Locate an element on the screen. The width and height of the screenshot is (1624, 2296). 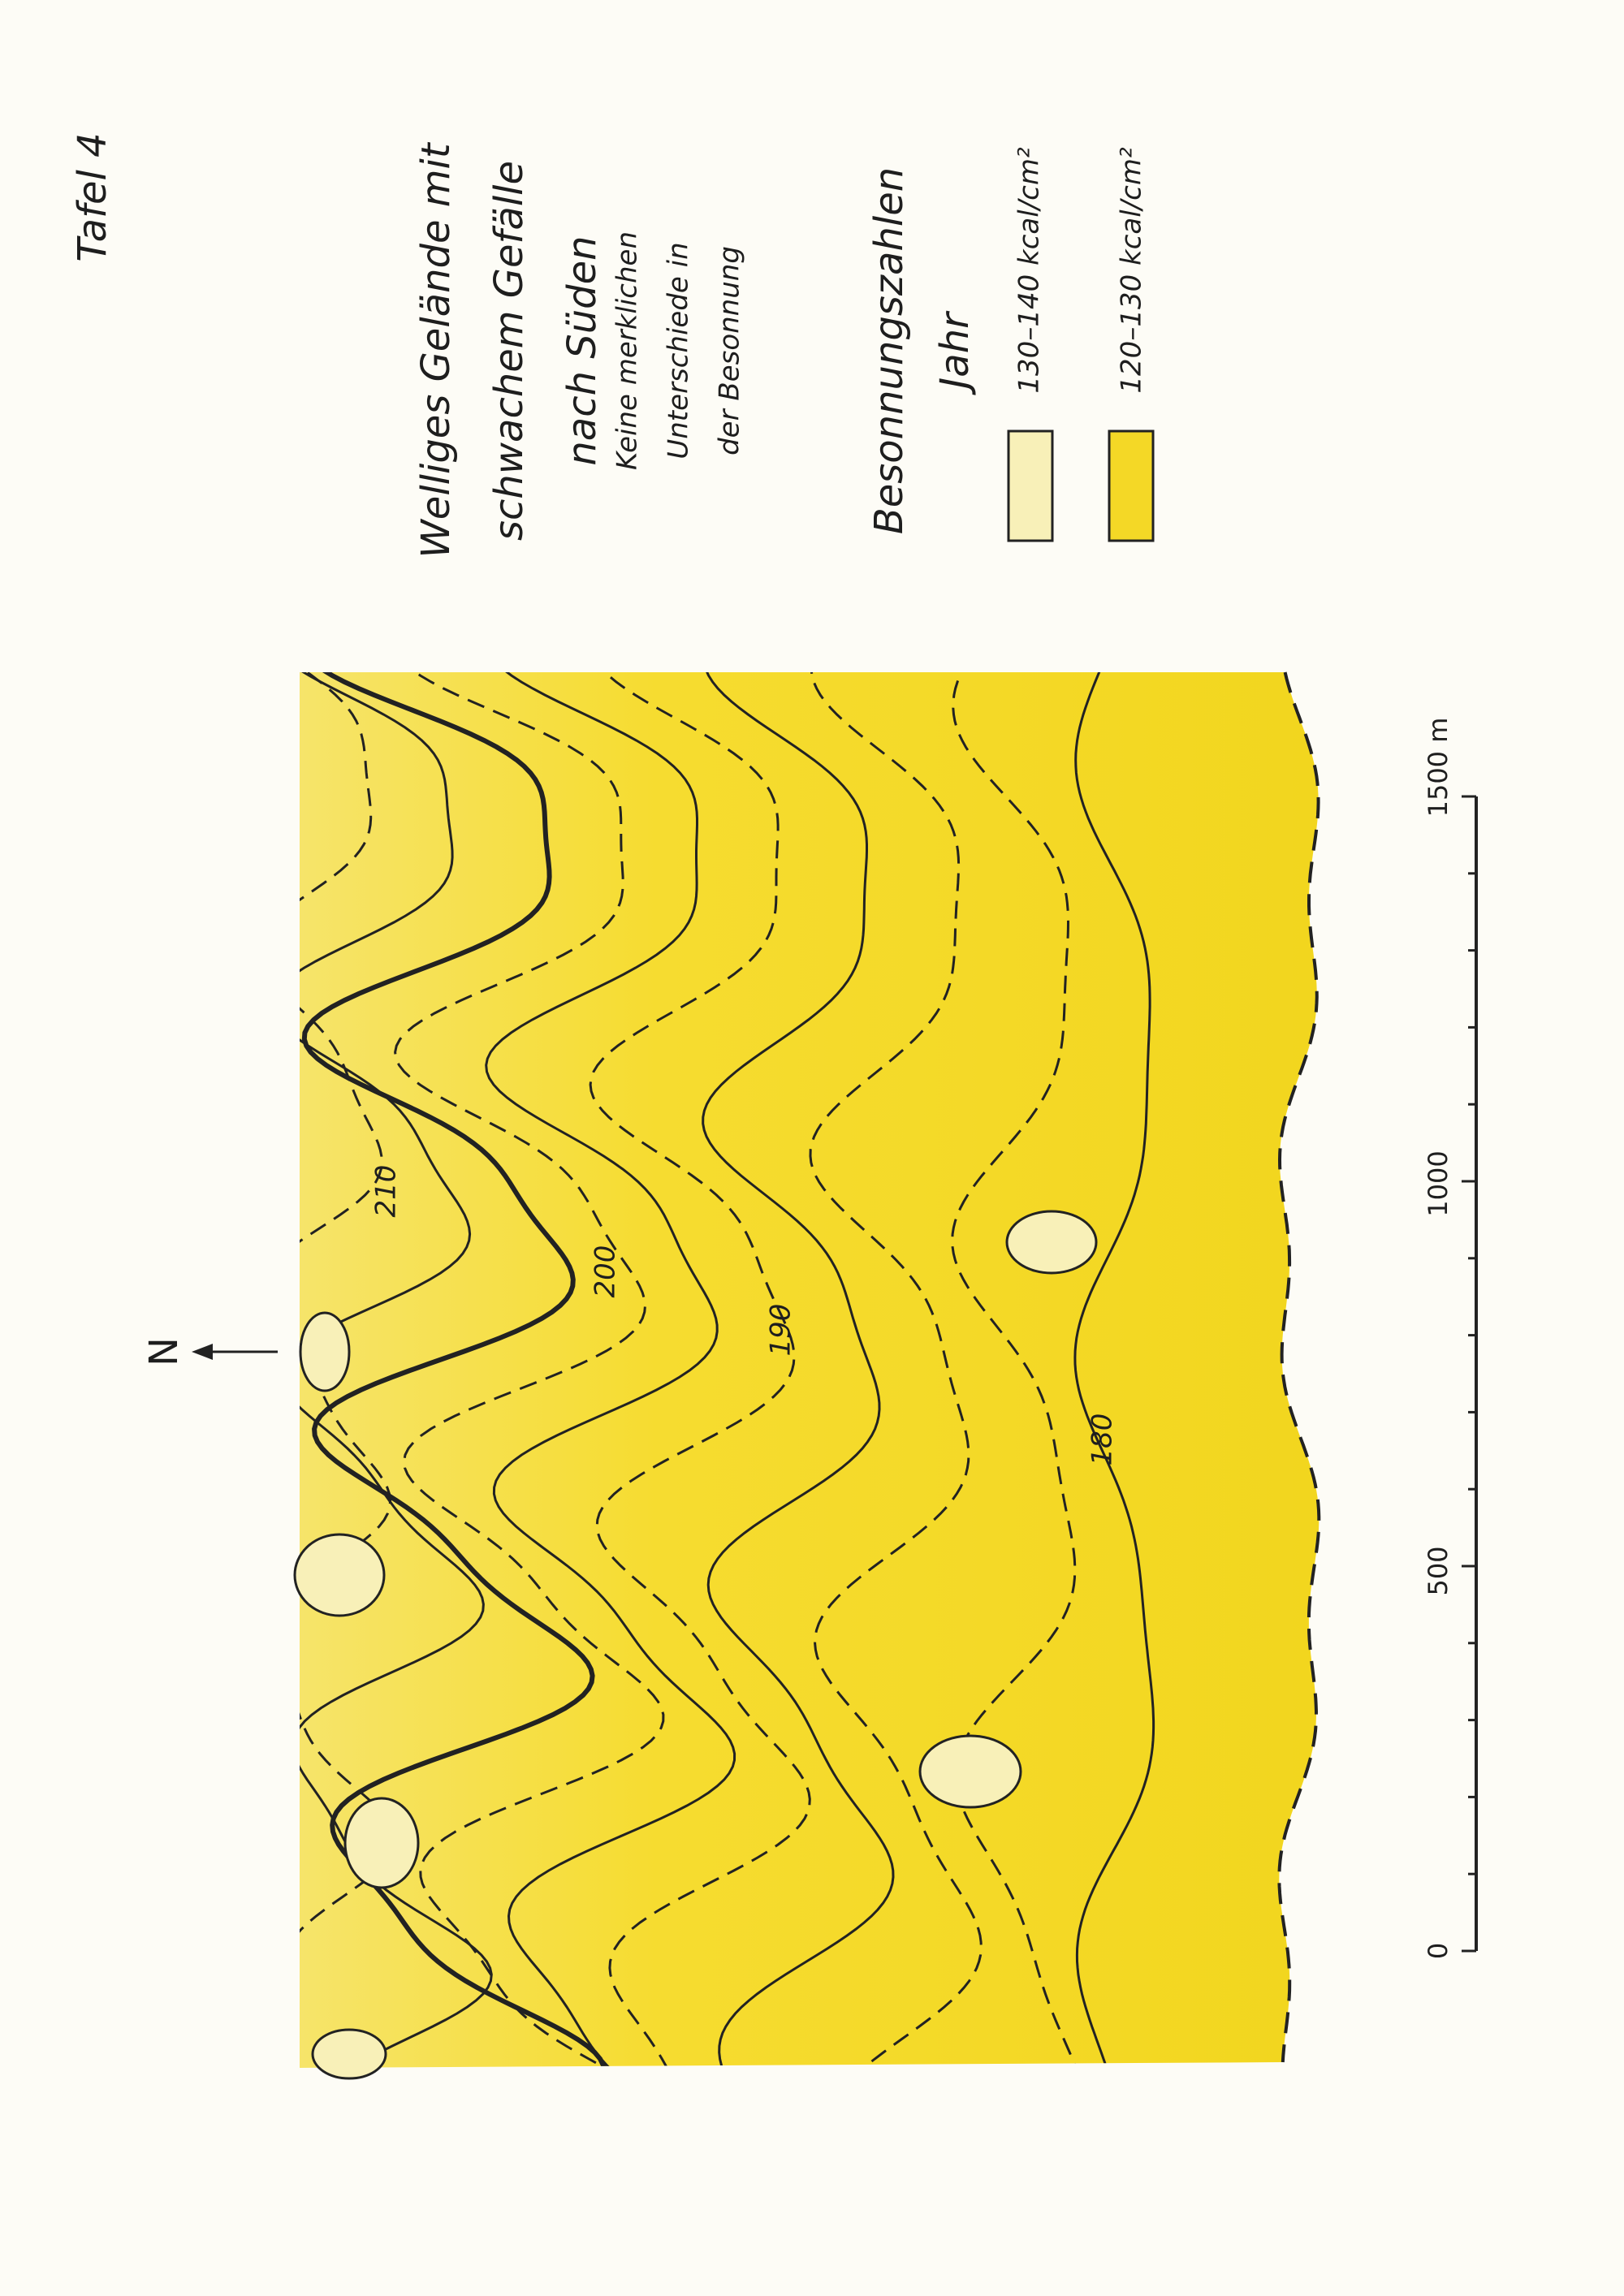
contour-label: 190 is located at coordinates (781, 1330).